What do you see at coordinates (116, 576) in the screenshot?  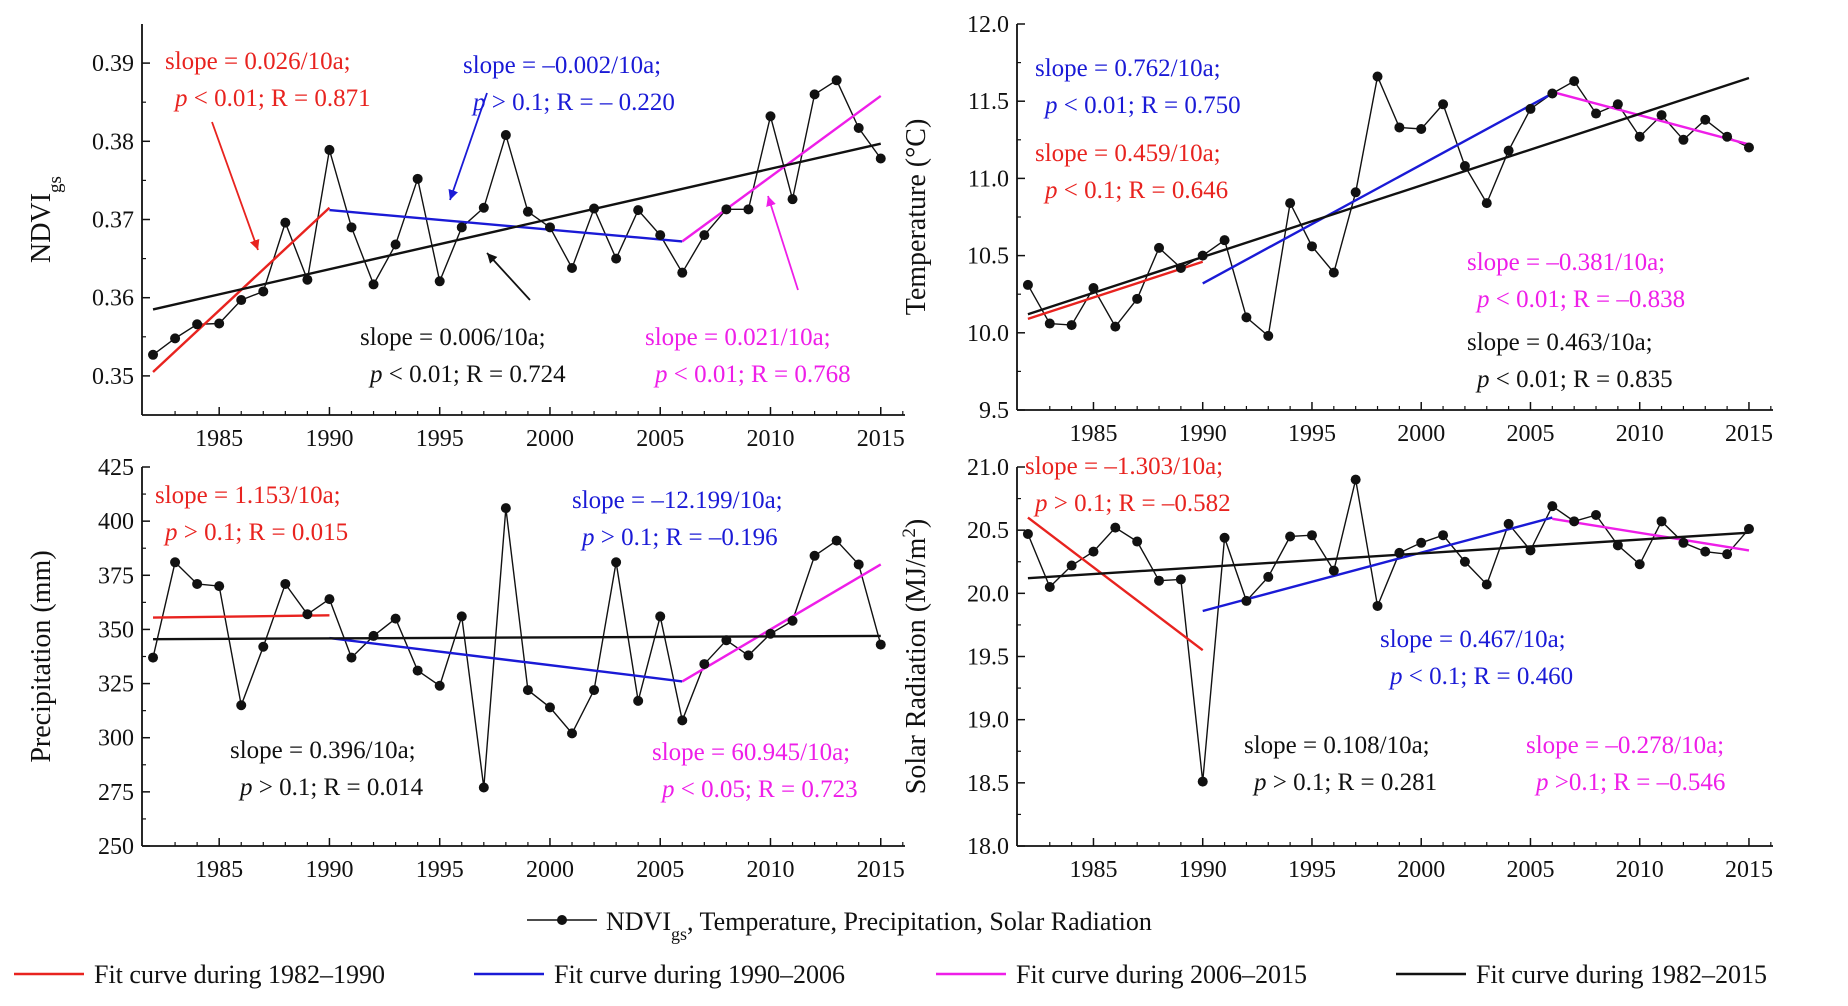 I see `y-tick-label: 375` at bounding box center [116, 576].